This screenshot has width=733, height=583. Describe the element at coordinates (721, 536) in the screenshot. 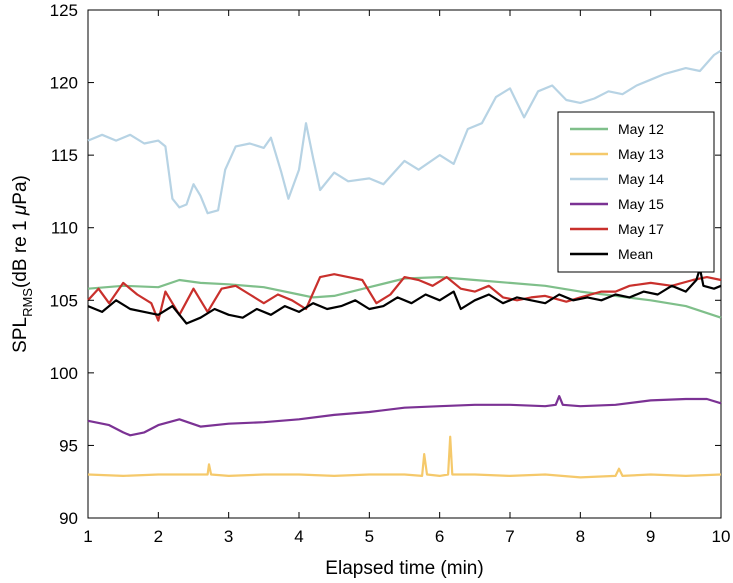

I see `x-tick-label: 10` at that location.